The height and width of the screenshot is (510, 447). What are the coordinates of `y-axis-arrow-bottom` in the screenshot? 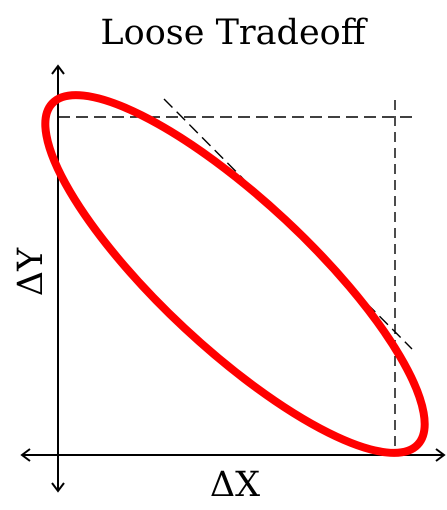 It's located at (58, 487).